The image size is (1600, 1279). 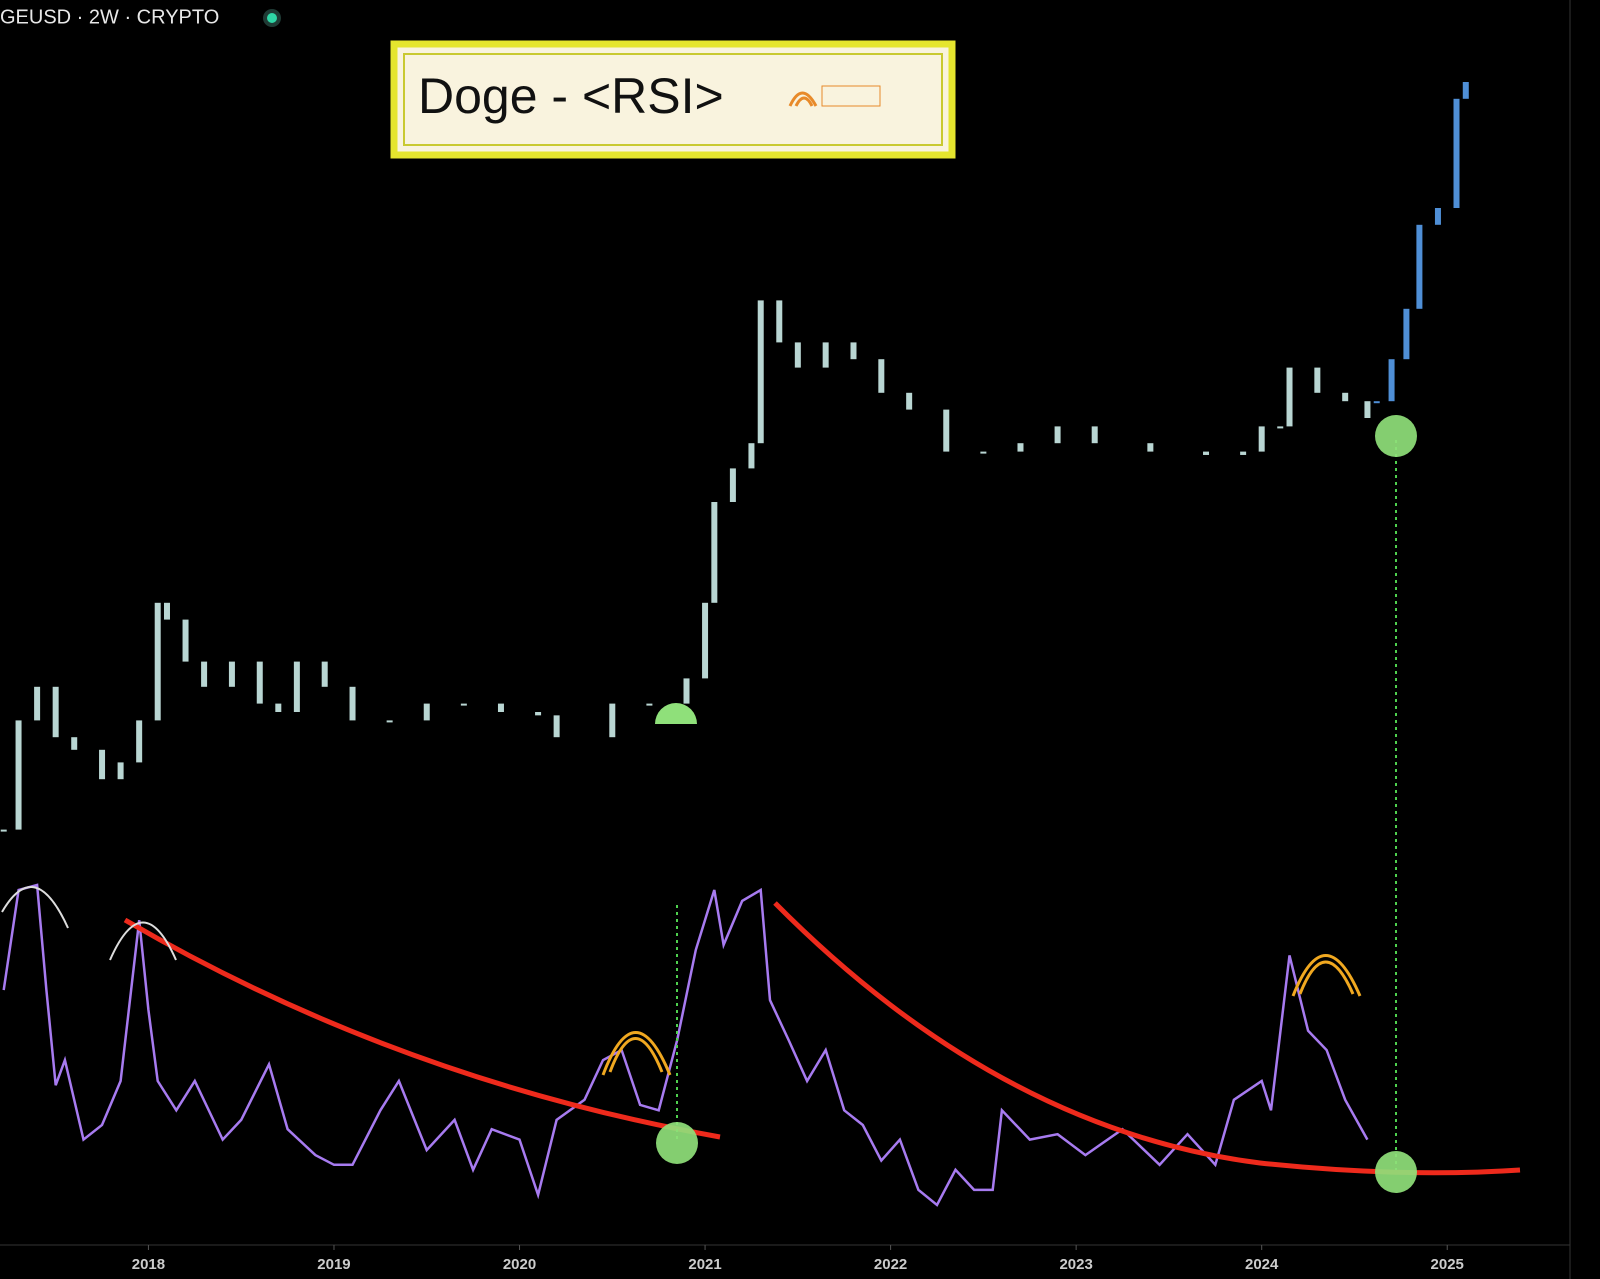 What do you see at coordinates (890, 1264) in the screenshot?
I see `x-tick-label: 2022` at bounding box center [890, 1264].